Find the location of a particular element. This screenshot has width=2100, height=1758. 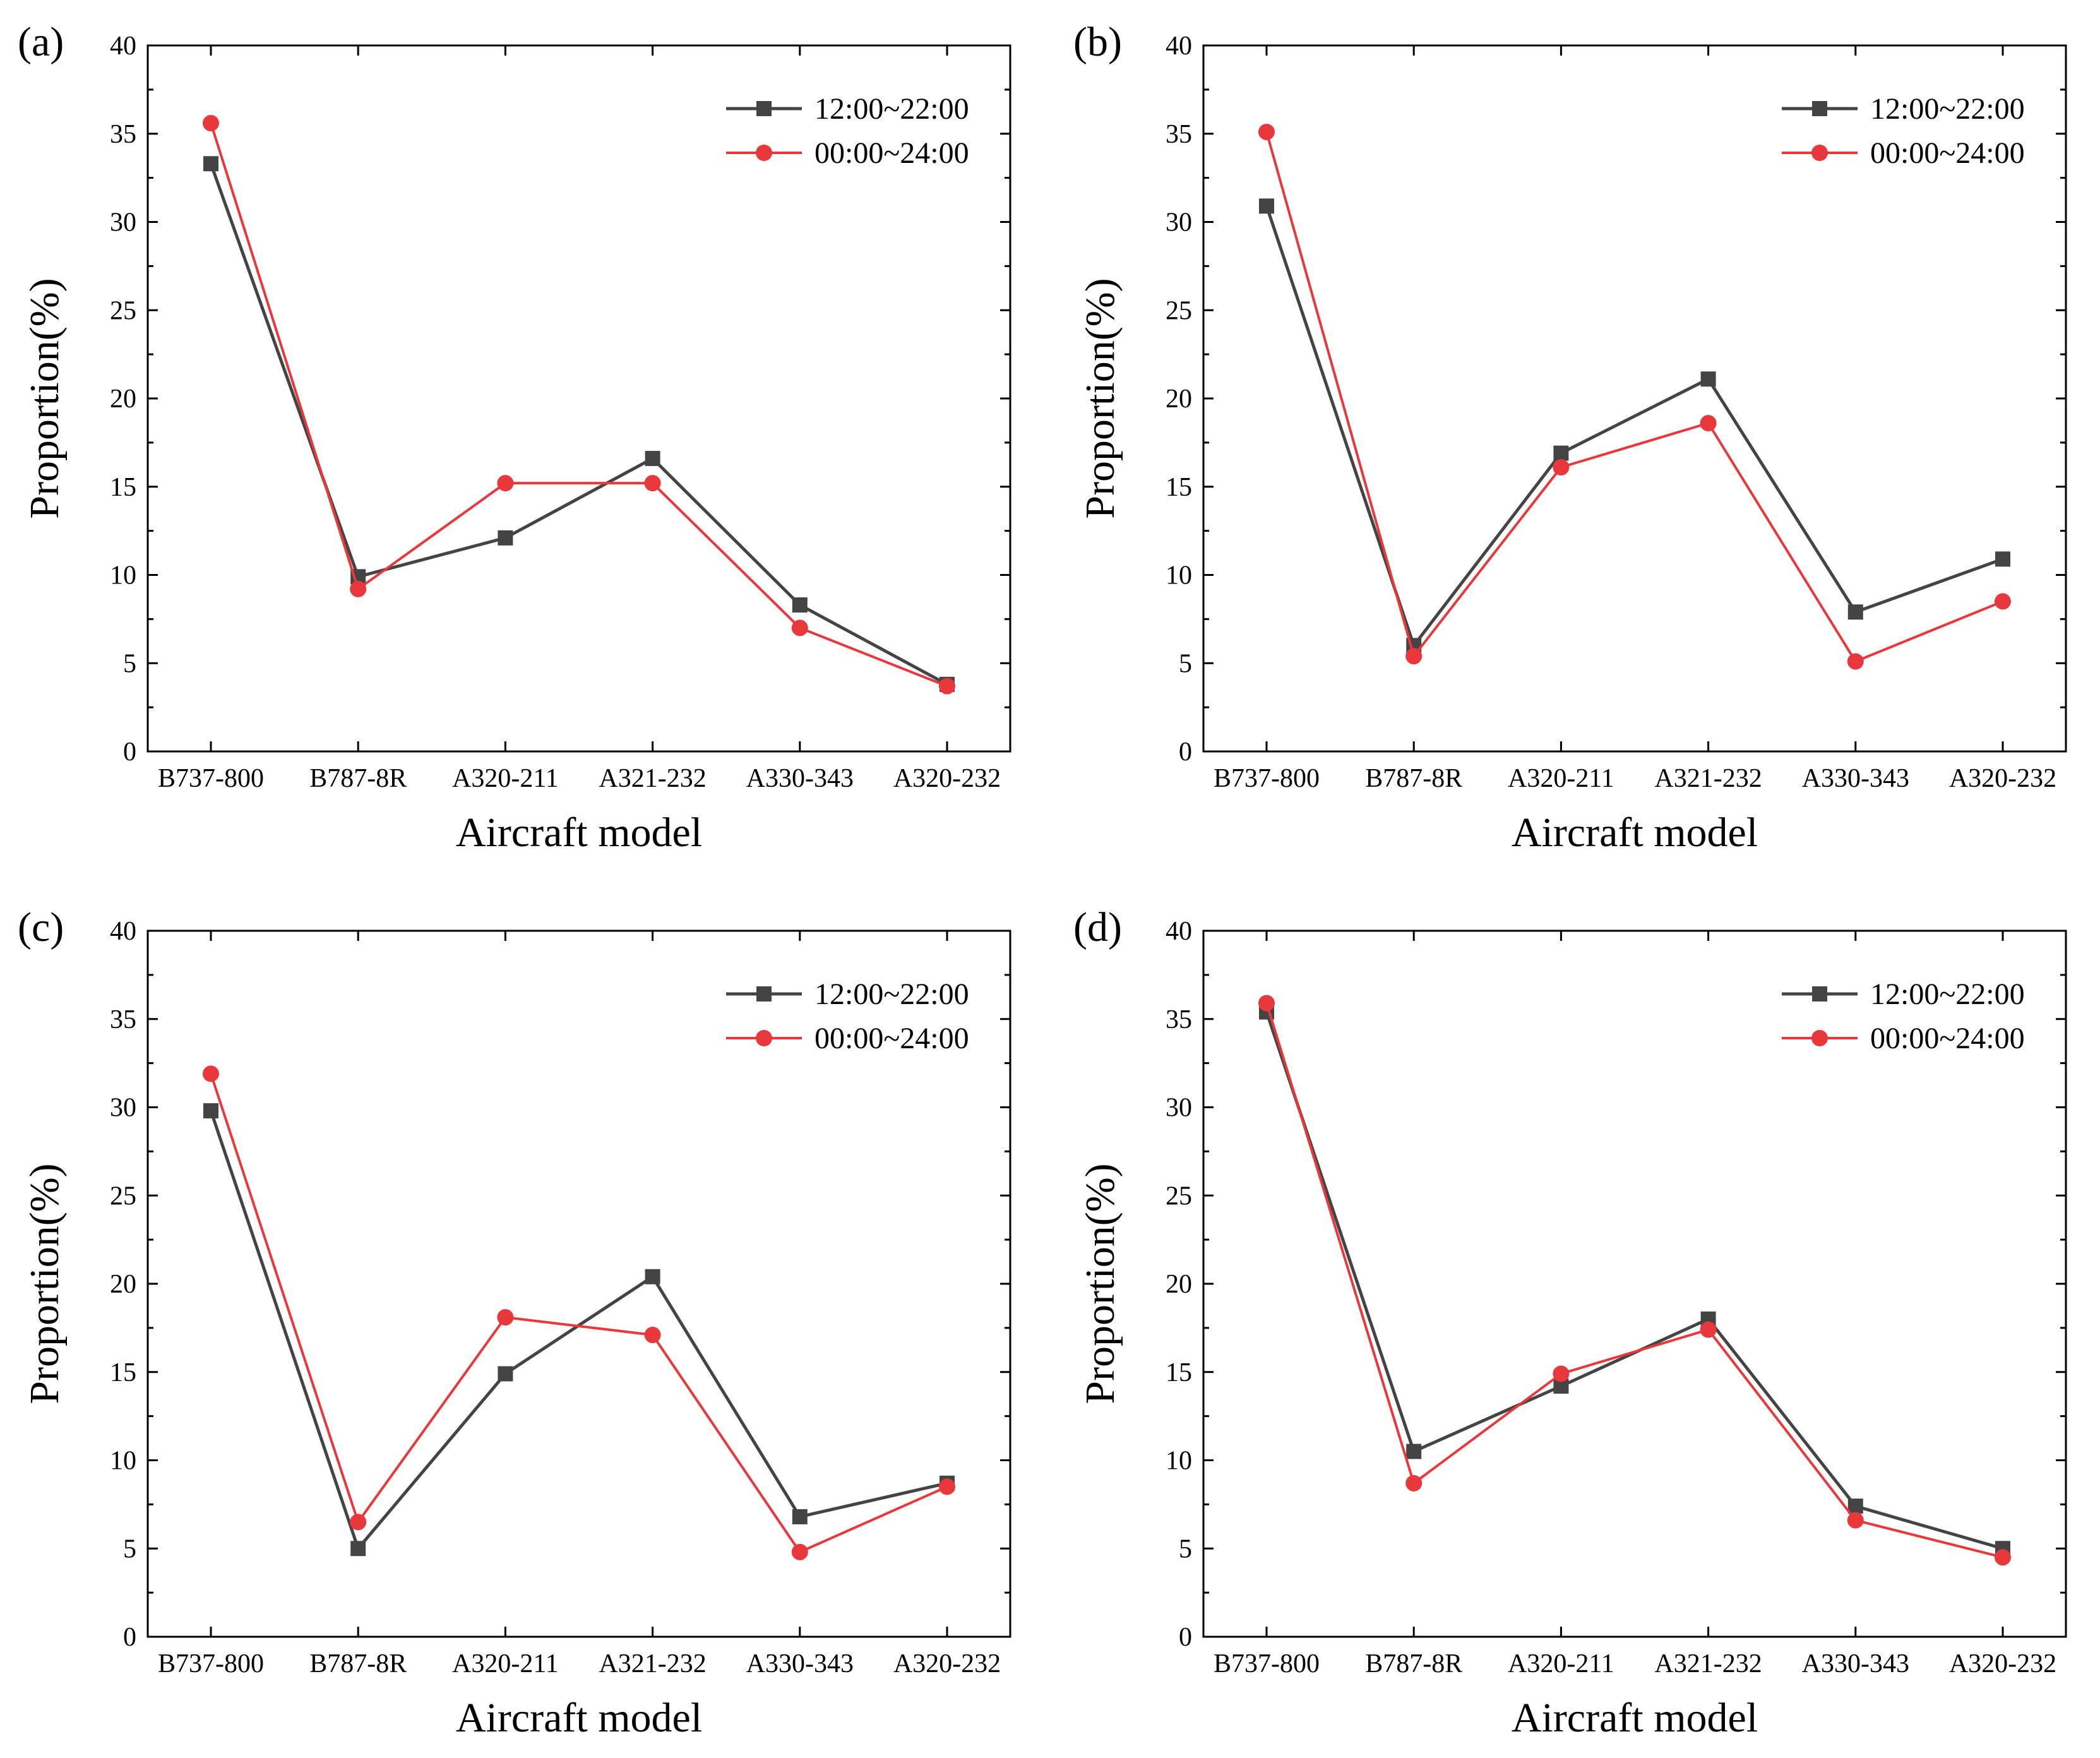

panel-label: (d) is located at coordinates (1097, 927).